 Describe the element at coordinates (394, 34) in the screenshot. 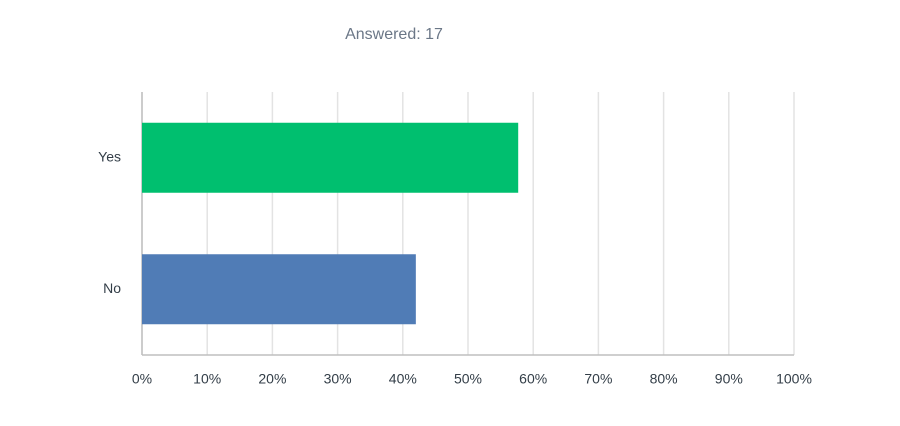

I see `chart-title: Answered: 17` at that location.